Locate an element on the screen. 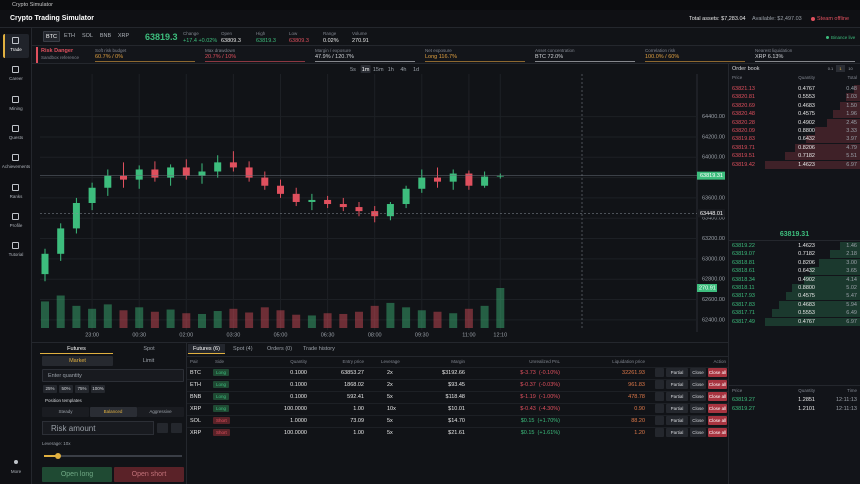 This screenshot has height=484, width=860. slider-track is located at coordinates (113, 456).